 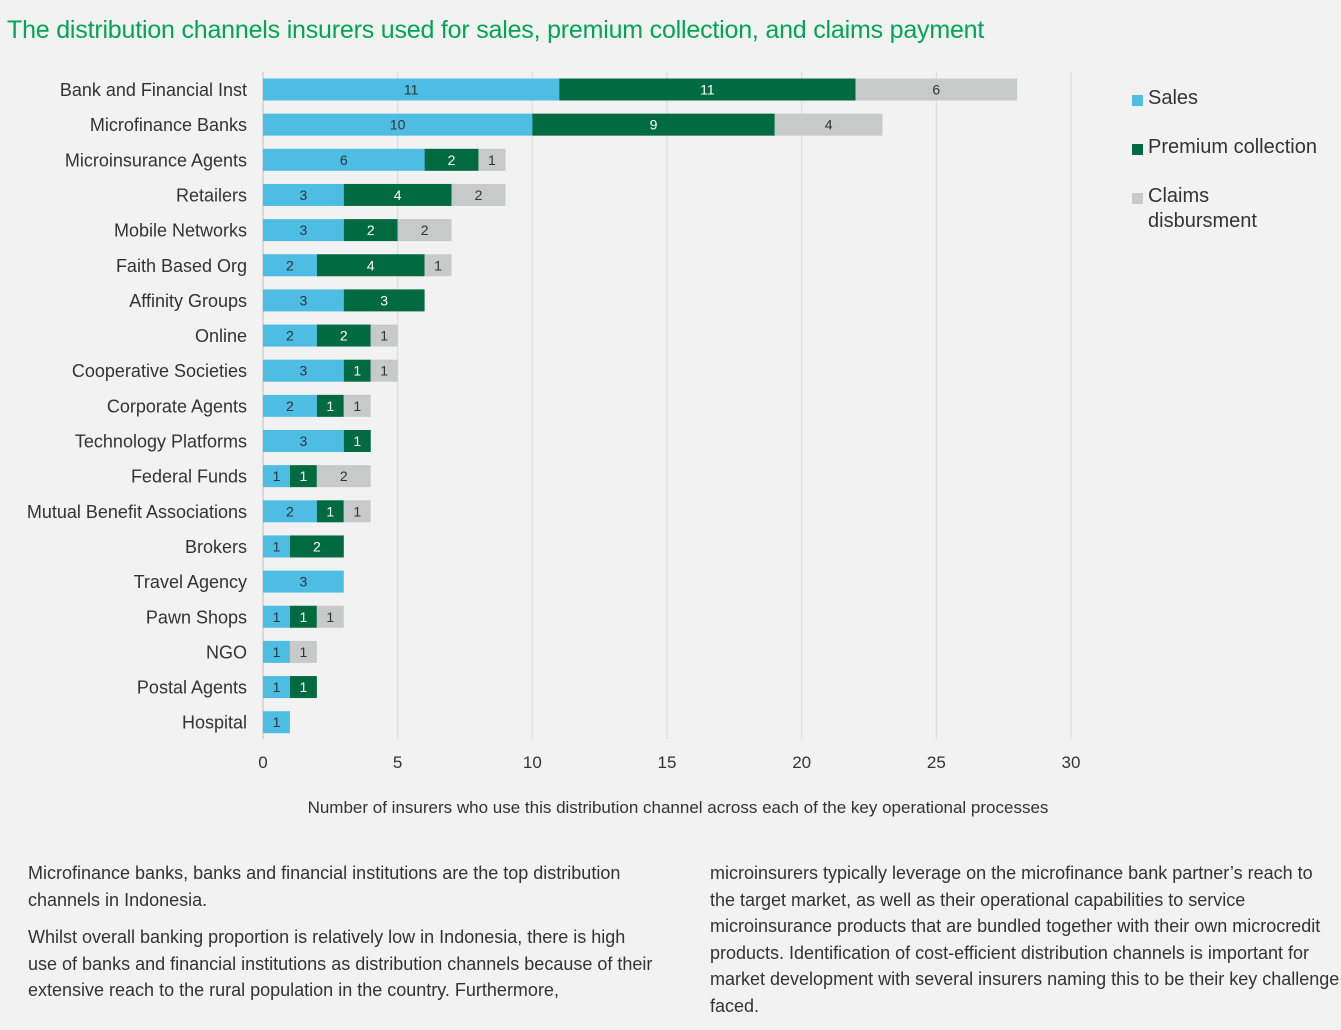 I want to click on legend-label-claims-line2: disbursment, so click(x=1202, y=221).